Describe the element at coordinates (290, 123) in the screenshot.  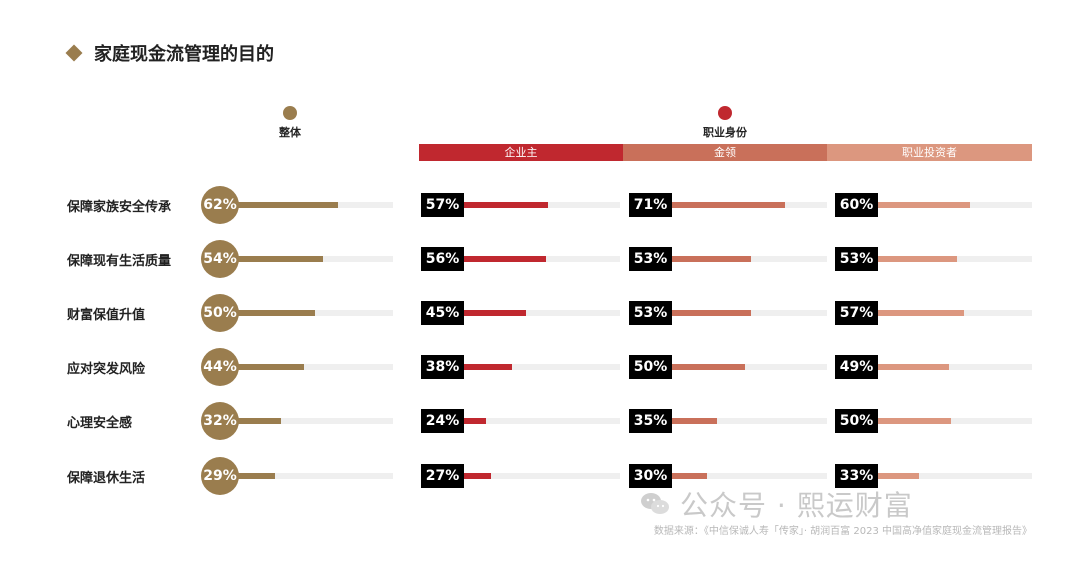
I see `legend-overall: 整体` at that location.